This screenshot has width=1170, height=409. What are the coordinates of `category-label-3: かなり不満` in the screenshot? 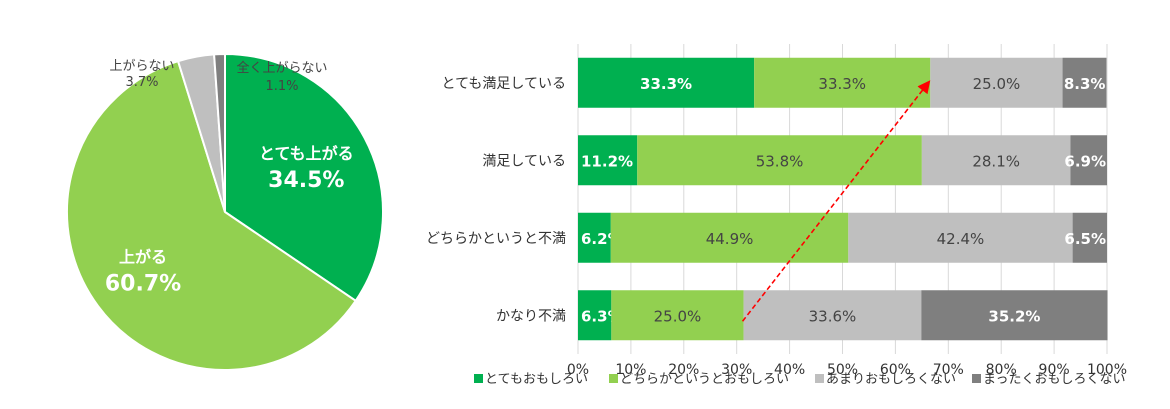 It's located at (531, 316).